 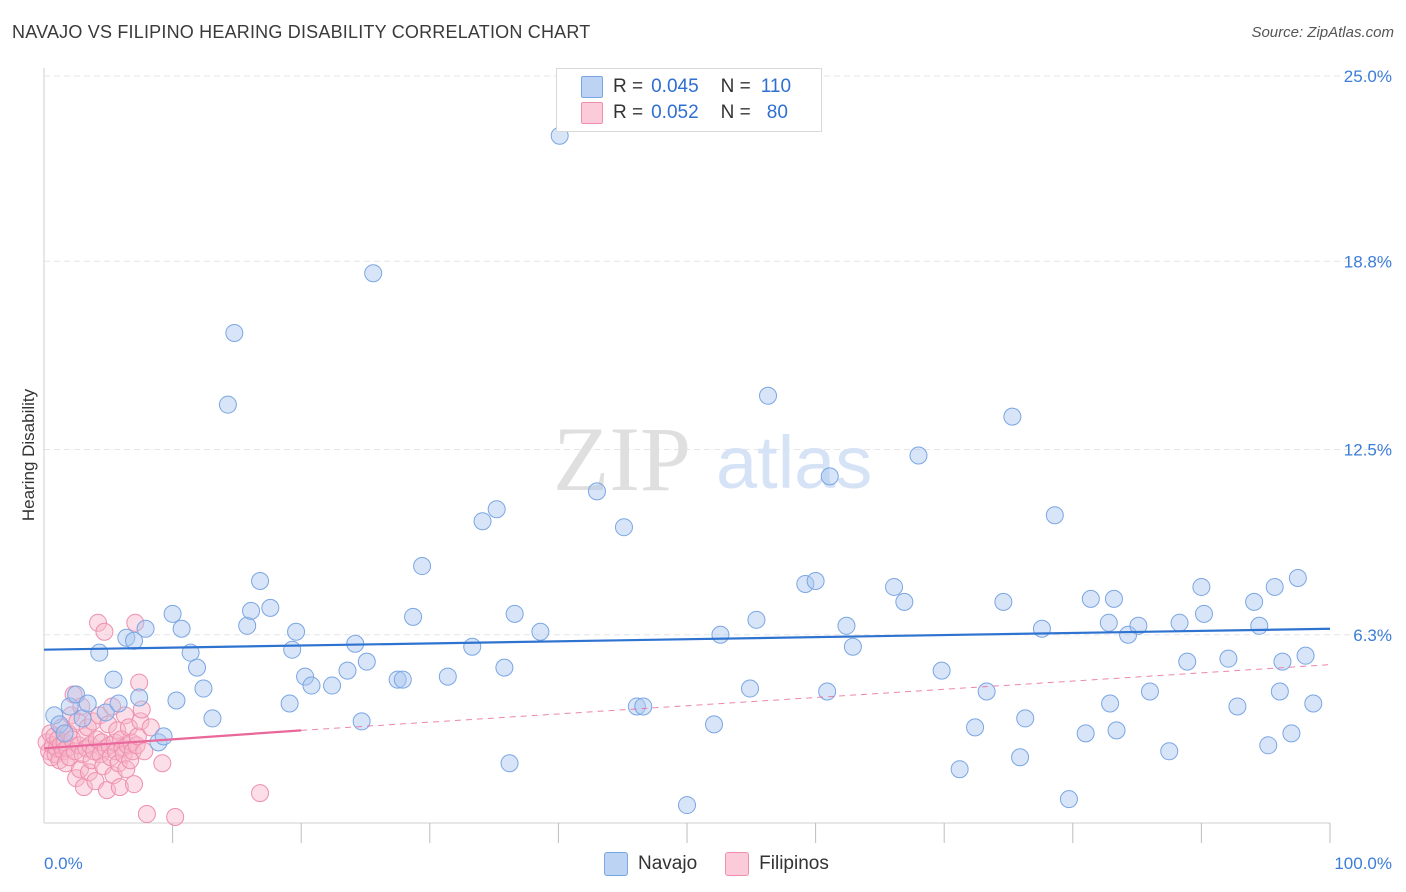 I want to click on legend-r-value: 0.052, so click(x=675, y=112).